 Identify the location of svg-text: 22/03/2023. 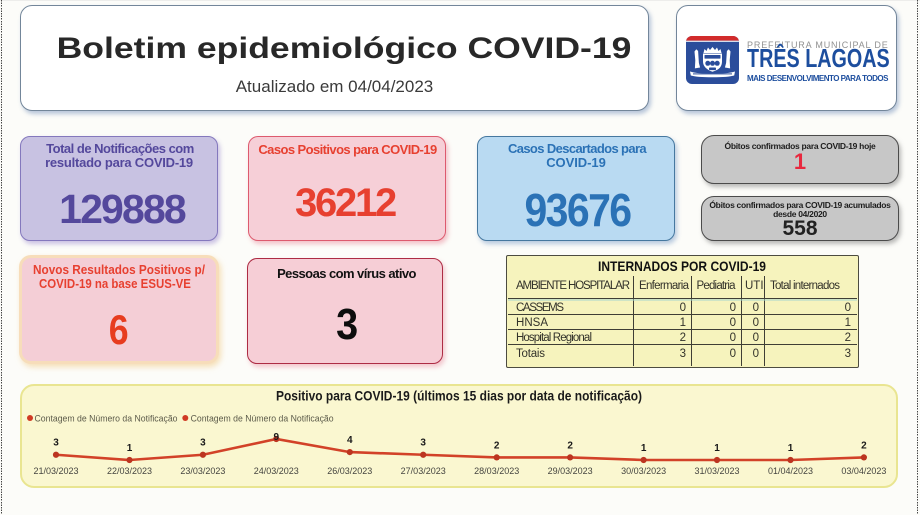
(129, 471).